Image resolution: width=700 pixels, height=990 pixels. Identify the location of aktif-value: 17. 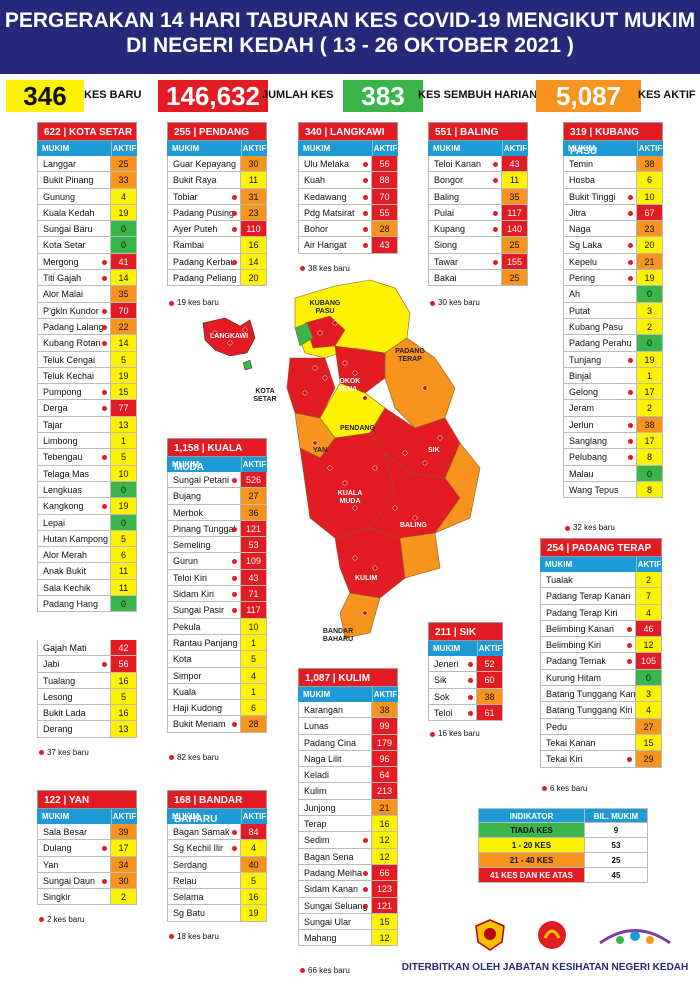
(649, 392).